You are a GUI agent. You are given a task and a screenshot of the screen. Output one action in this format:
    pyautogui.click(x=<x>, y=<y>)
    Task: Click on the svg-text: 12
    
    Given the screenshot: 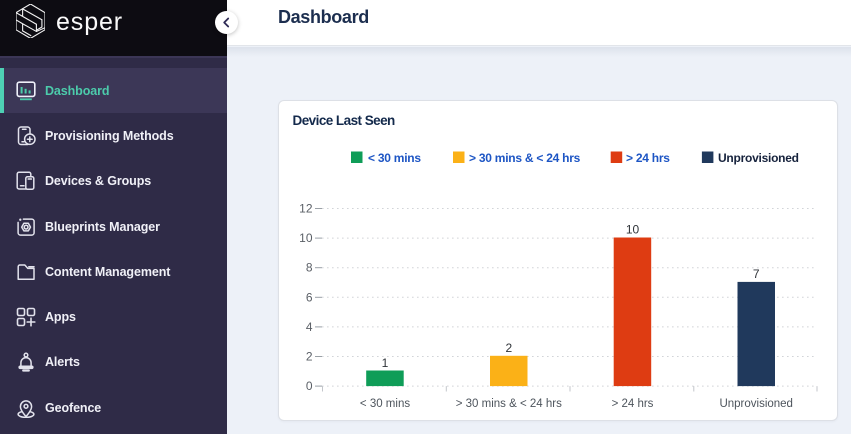 What is the action you would take?
    pyautogui.click(x=306, y=209)
    